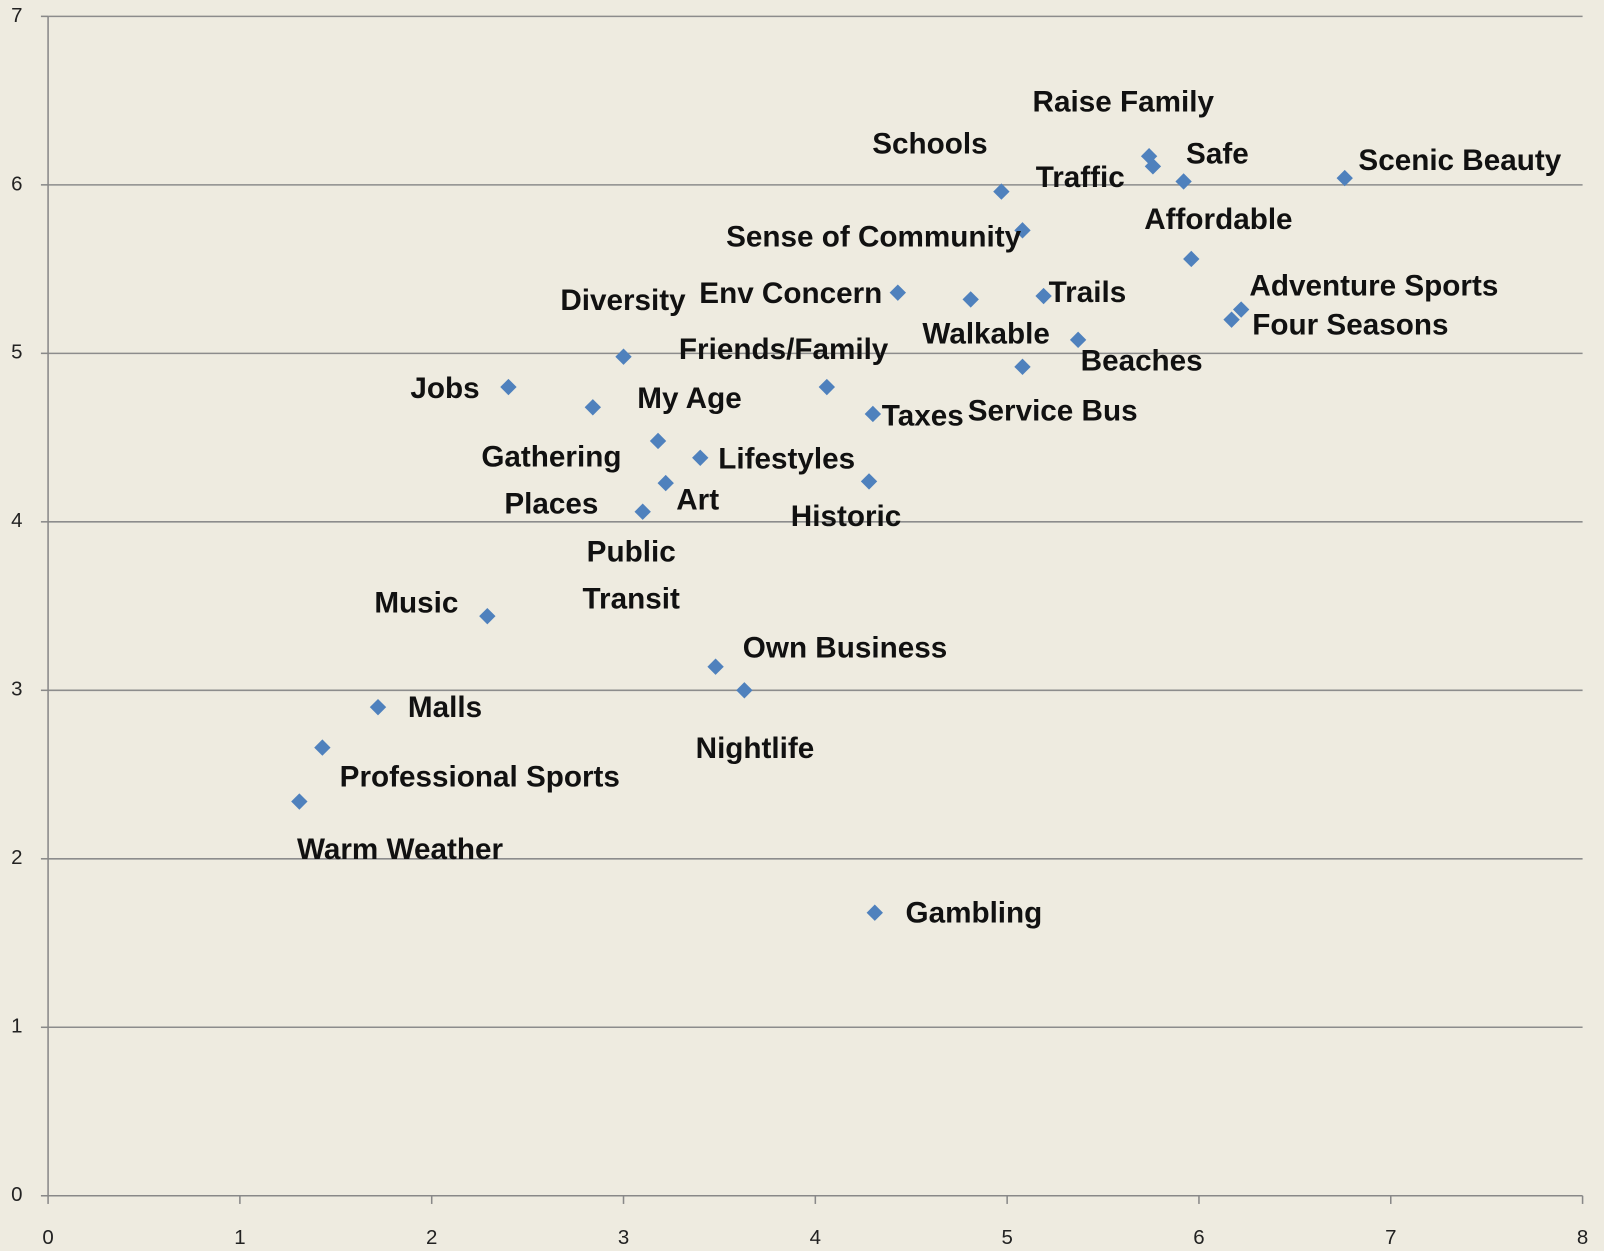 This screenshot has width=1604, height=1251. What do you see at coordinates (47, 1237) in the screenshot?
I see `x-tick-label: 0` at bounding box center [47, 1237].